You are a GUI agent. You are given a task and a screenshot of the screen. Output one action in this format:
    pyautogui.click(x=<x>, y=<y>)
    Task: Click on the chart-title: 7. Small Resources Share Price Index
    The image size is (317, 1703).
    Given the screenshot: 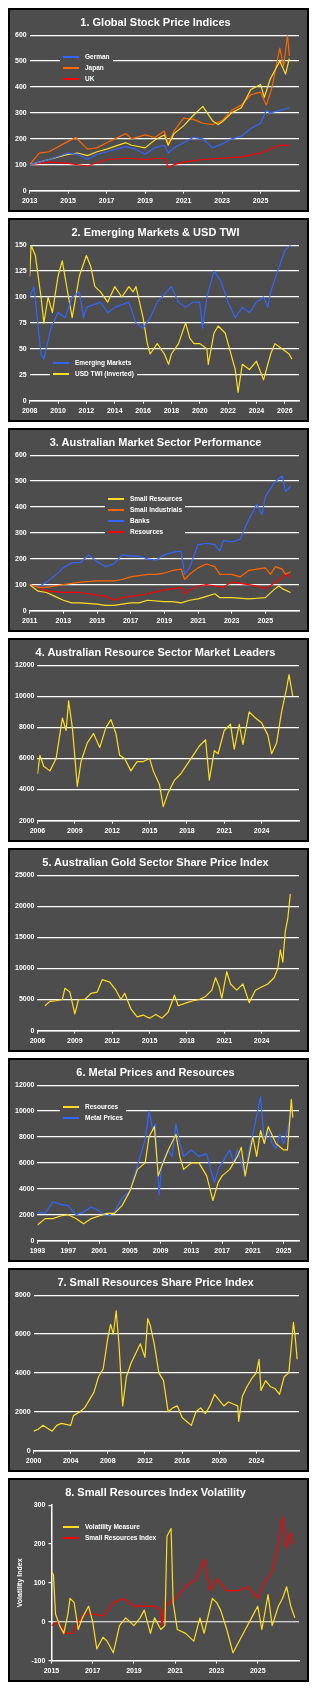 What is the action you would take?
    pyautogui.click(x=156, y=1281)
    